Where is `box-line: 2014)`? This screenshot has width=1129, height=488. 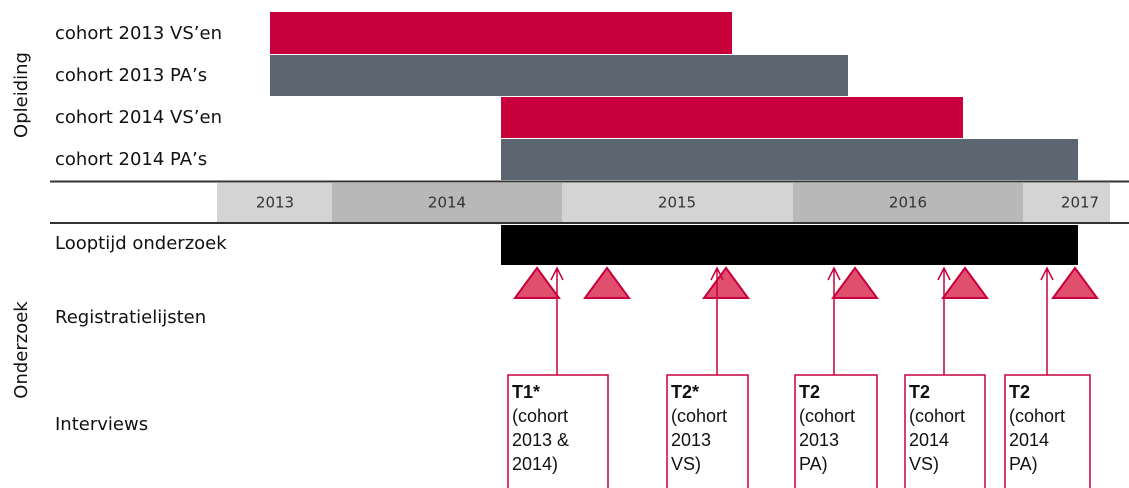 box-line: 2014) is located at coordinates (535, 464).